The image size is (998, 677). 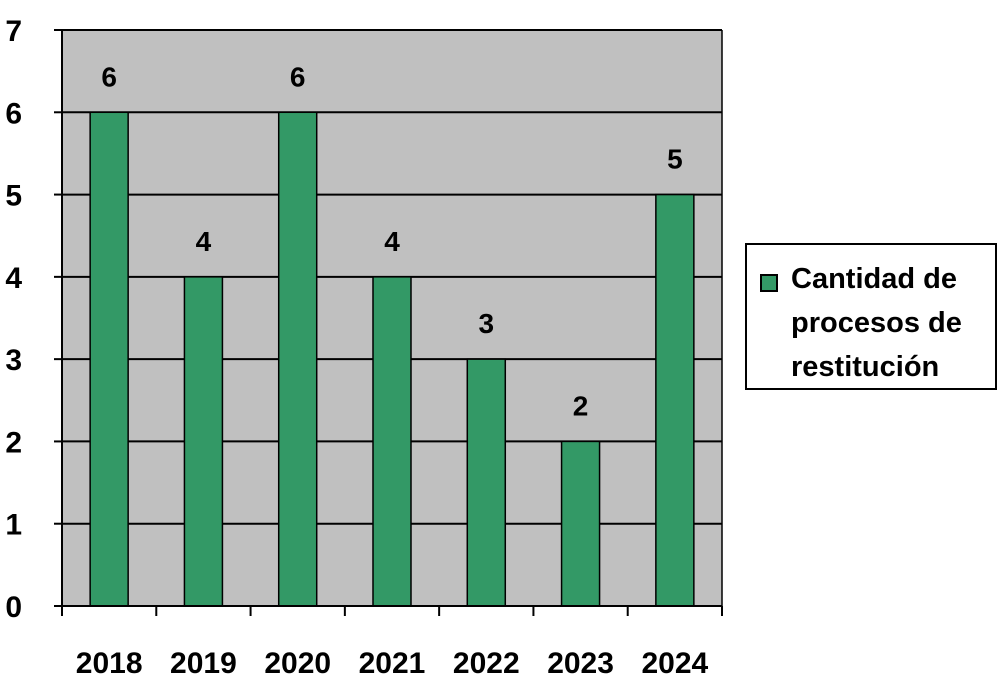 I want to click on x-tick-label: 2021, so click(x=392, y=662).